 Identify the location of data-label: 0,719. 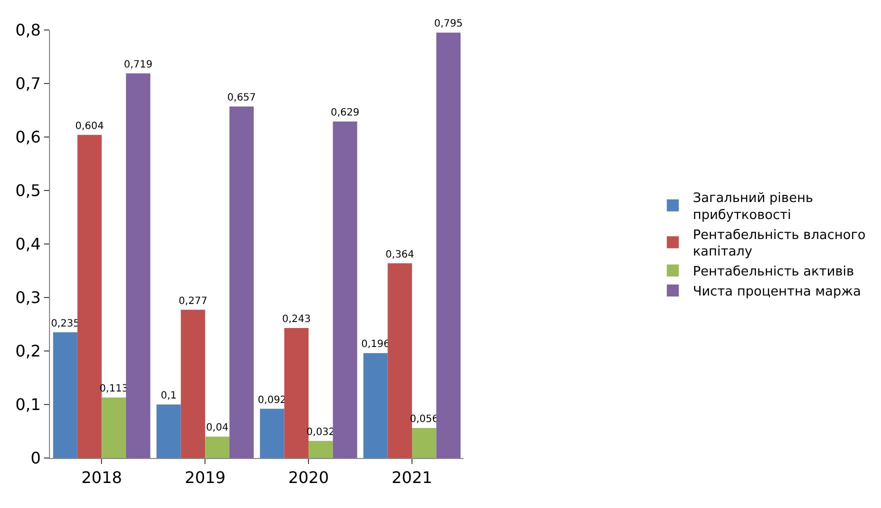
(138, 64).